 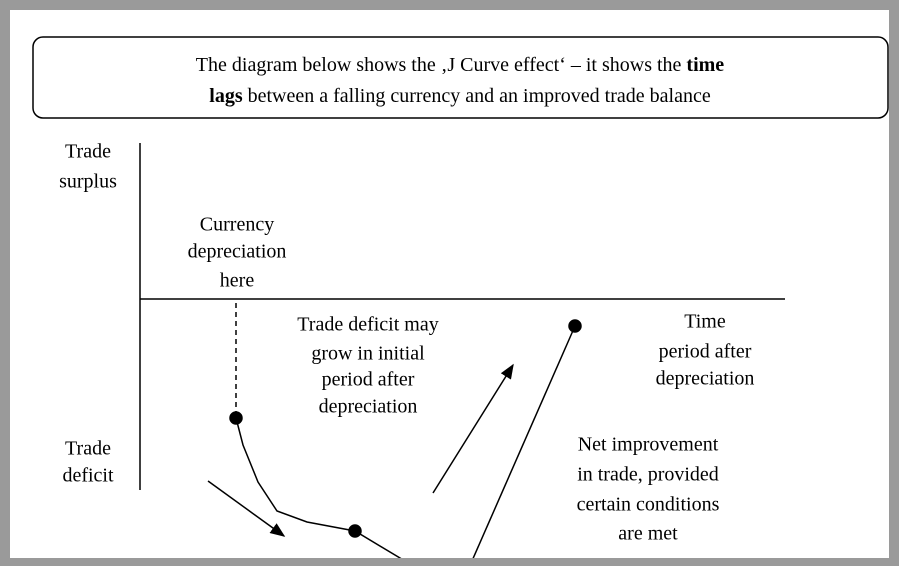 I want to click on label: surplus, so click(x=88, y=182).